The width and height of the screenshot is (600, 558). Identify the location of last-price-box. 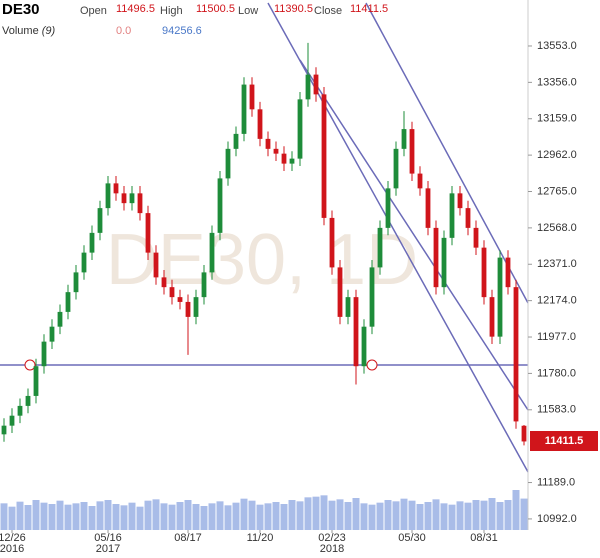
(564, 441).